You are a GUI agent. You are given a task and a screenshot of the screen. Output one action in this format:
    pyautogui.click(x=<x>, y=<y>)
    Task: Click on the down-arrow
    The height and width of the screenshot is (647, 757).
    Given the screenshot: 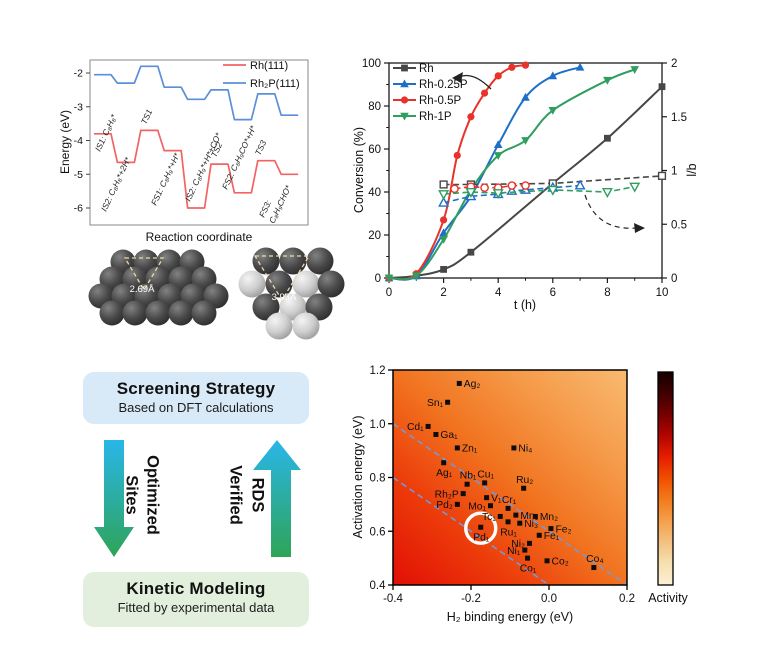 What is the action you would take?
    pyautogui.click(x=114, y=498)
    